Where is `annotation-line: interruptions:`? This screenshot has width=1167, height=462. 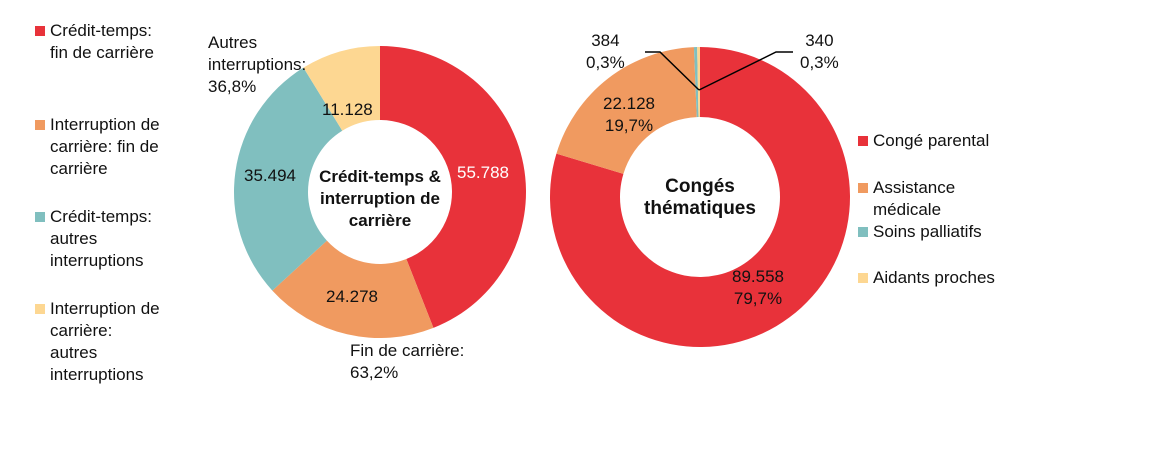 annotation-line: interruptions: is located at coordinates (257, 64).